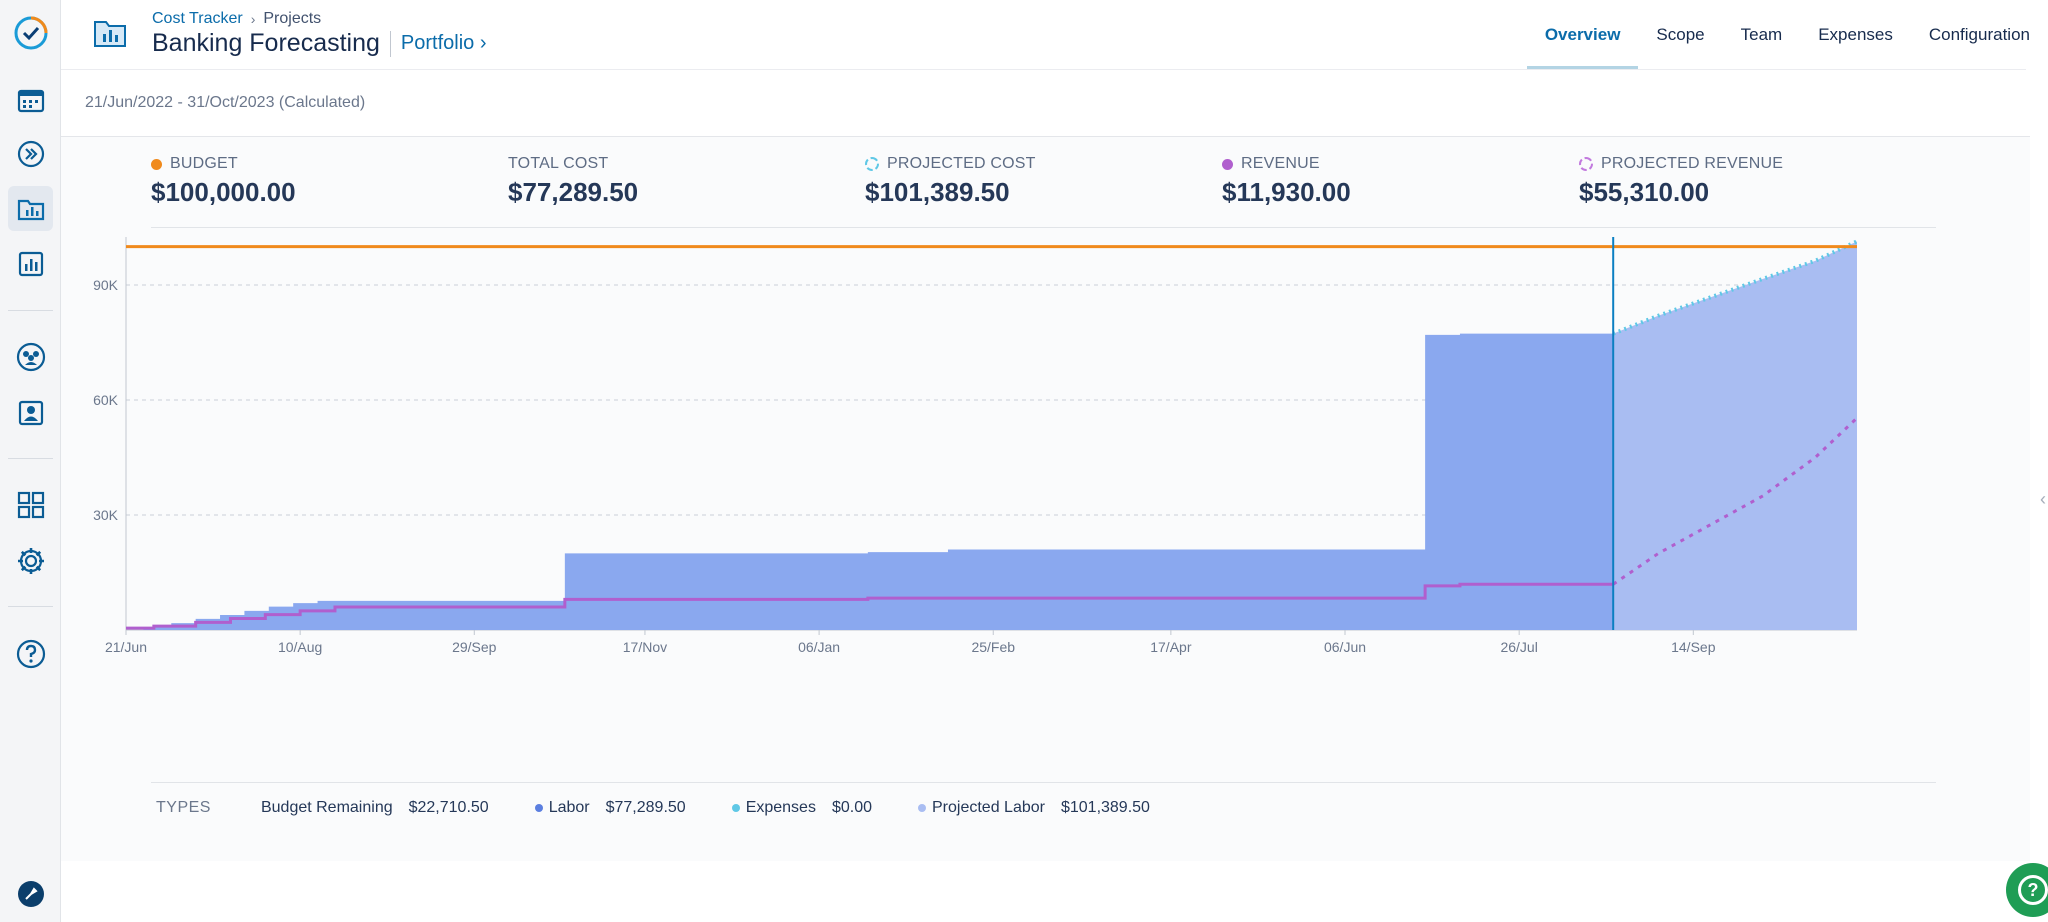 This screenshot has height=922, width=2048. What do you see at coordinates (1735, 287) in the screenshot?
I see `projected-cost-line` at bounding box center [1735, 287].